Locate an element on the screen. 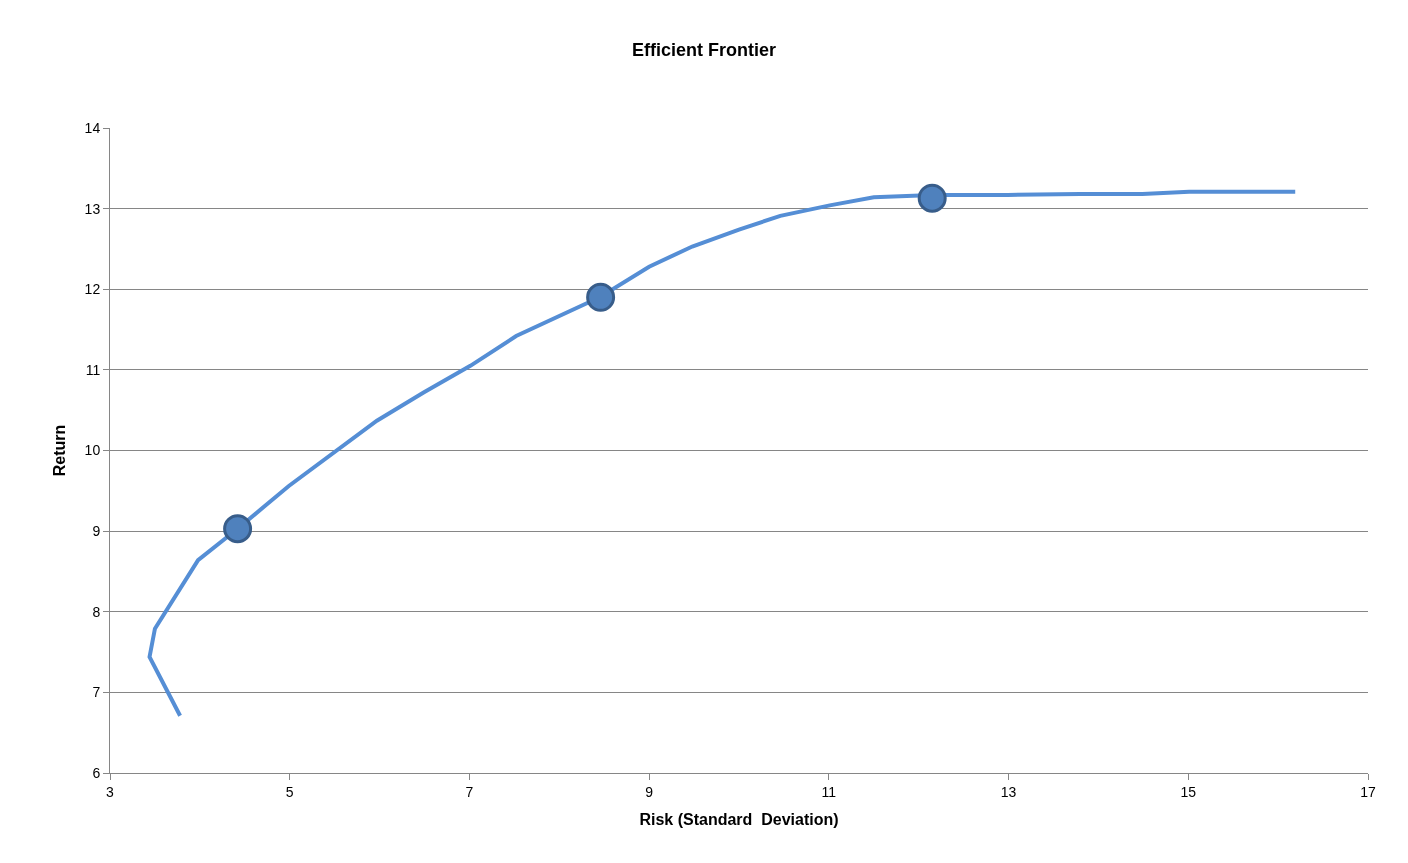  chart-title: Efficient Frontier is located at coordinates (704, 49).